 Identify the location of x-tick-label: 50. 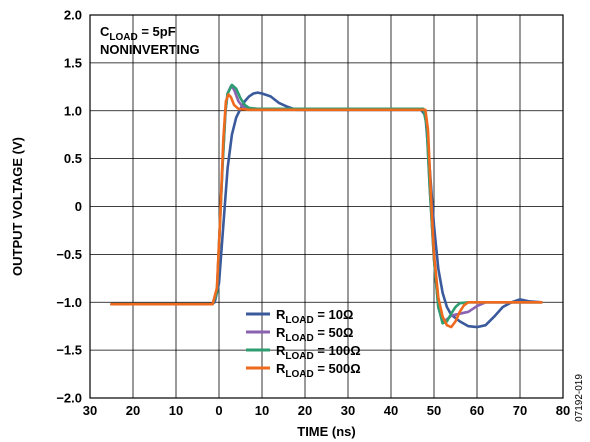
(434, 410).